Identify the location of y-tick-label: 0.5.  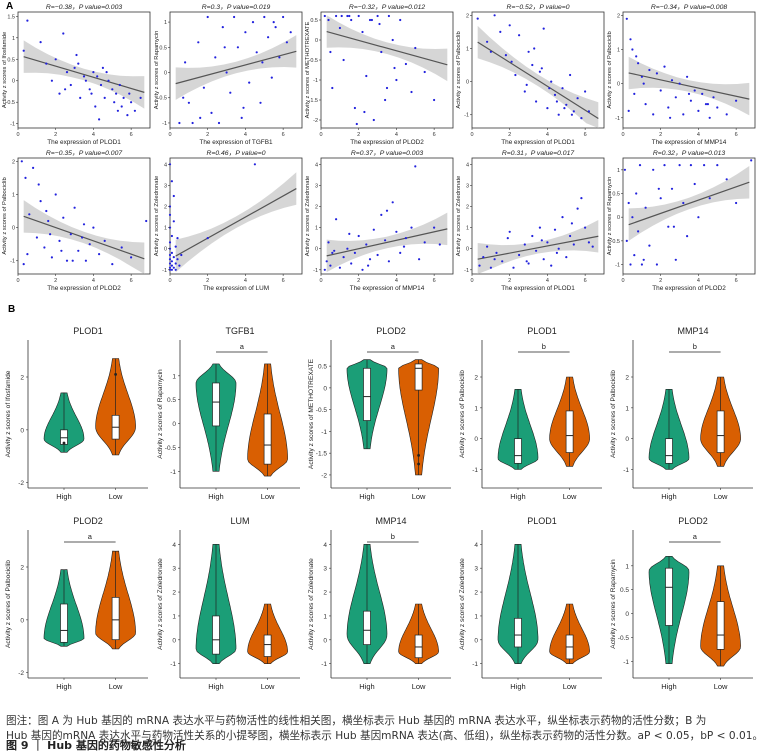
(322, 367).